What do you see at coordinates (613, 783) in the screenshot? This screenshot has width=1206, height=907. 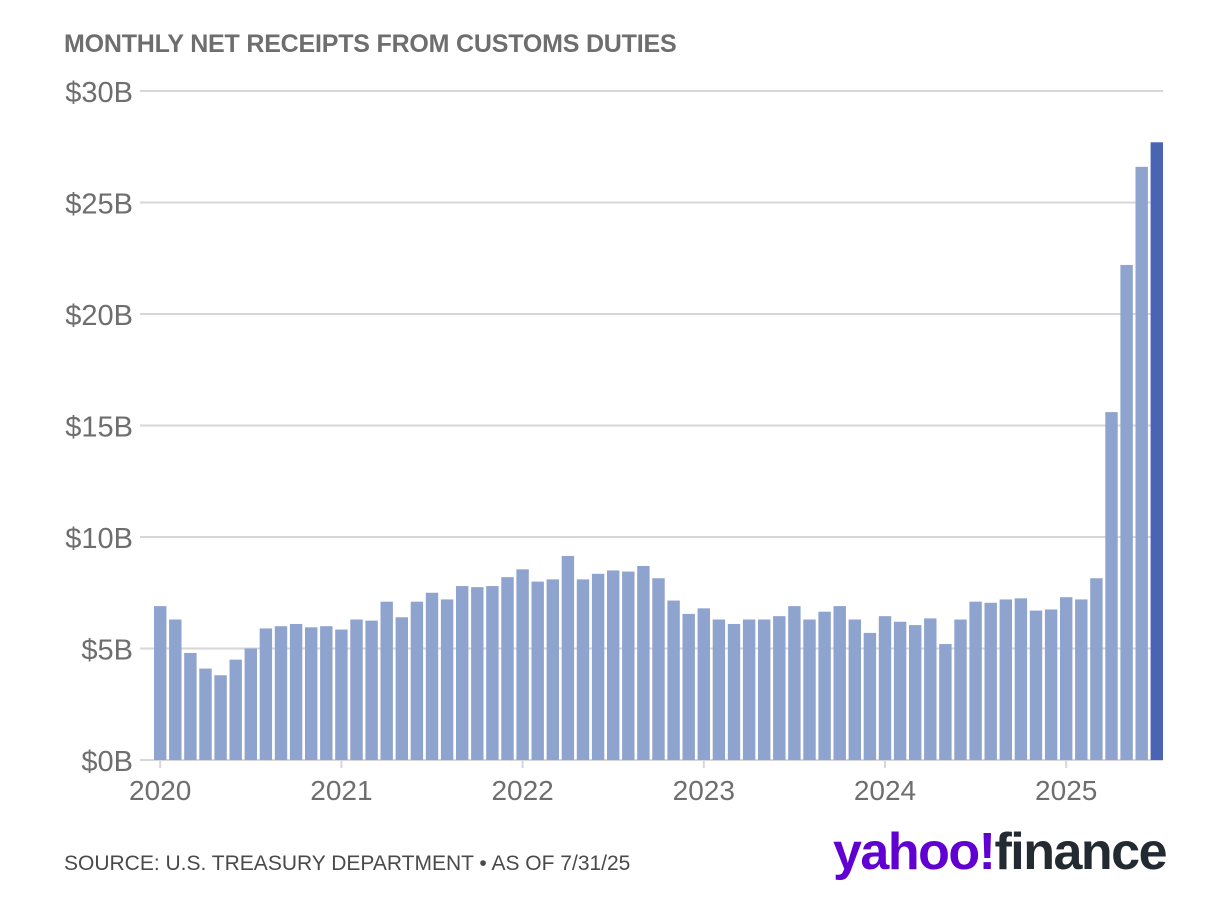 I see `x-axis-tick-labels: 2020 2021 2022 2023 2024 2025` at bounding box center [613, 783].